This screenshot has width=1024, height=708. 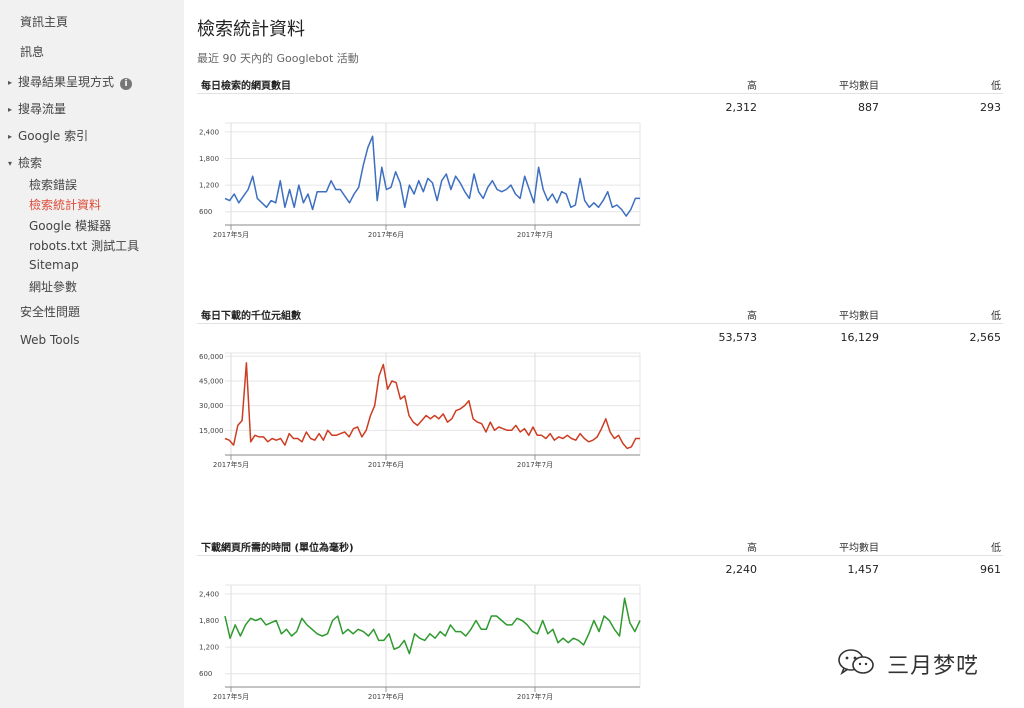 I want to click on sidebar-item-6: 檢索錯誤, so click(x=53, y=184).